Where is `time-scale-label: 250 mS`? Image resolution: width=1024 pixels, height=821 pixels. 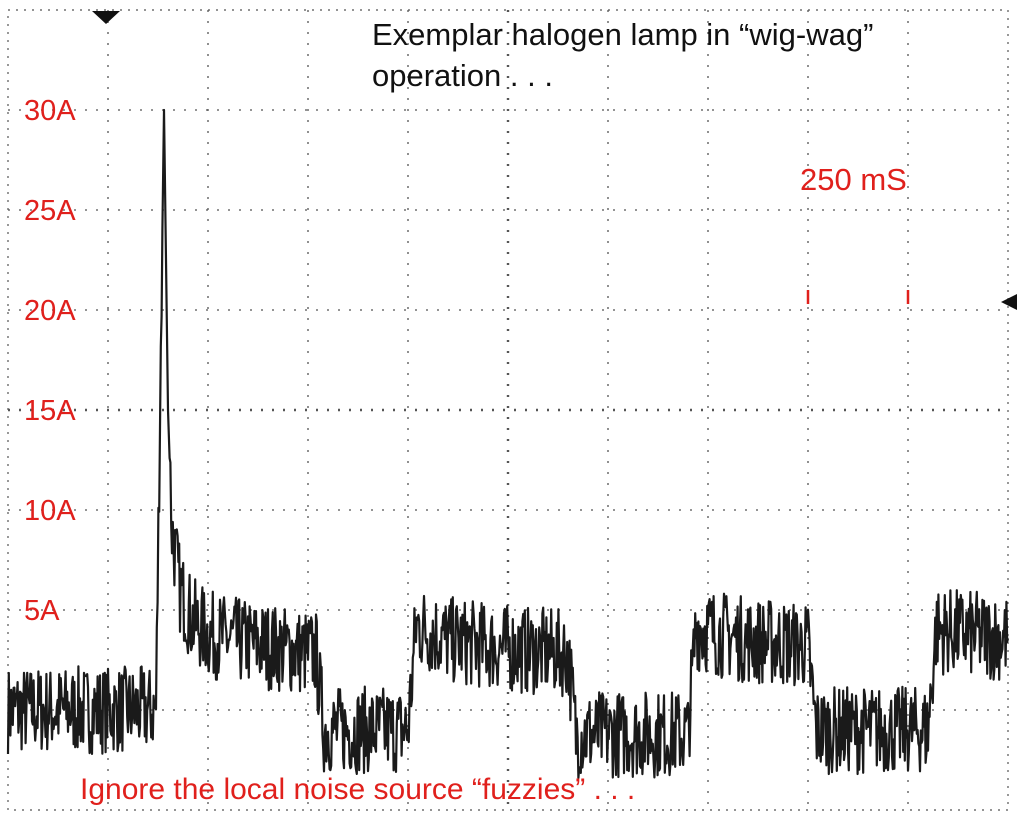
time-scale-label: 250 mS is located at coordinates (853, 179).